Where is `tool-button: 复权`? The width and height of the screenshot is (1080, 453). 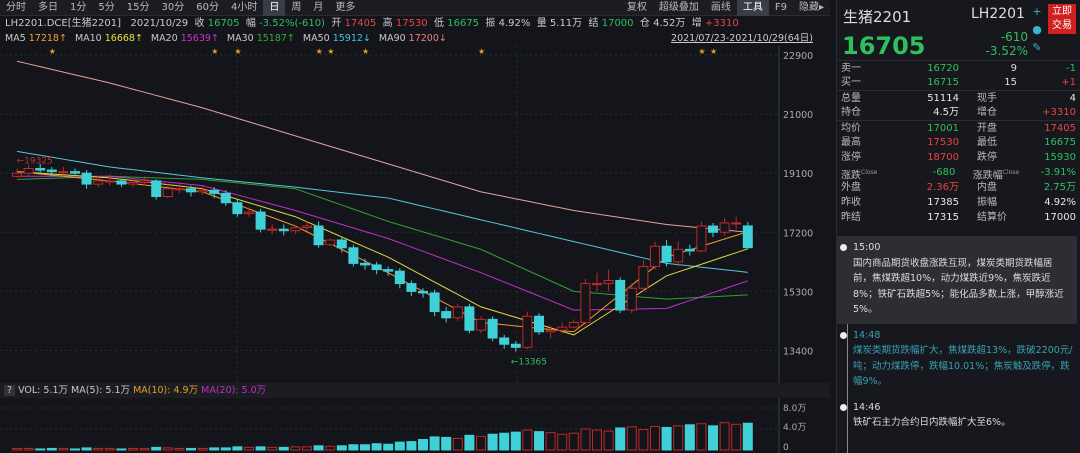
tool-button: 复权 is located at coordinates (636, 7).